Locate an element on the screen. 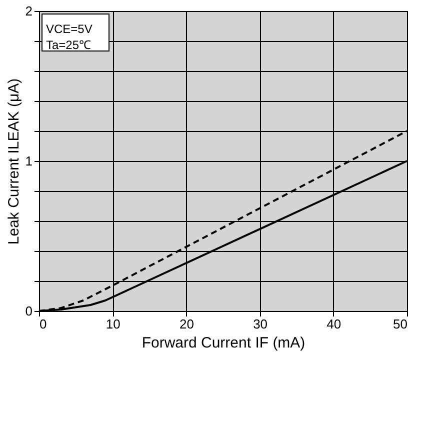  annotation: Ta=25℃ is located at coordinates (69, 45).